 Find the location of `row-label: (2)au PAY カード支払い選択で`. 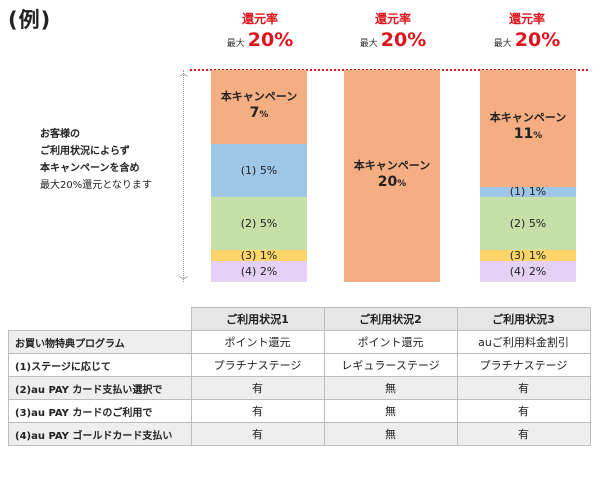

row-label: (2)au PAY カード支払い選択で is located at coordinates (100, 388).